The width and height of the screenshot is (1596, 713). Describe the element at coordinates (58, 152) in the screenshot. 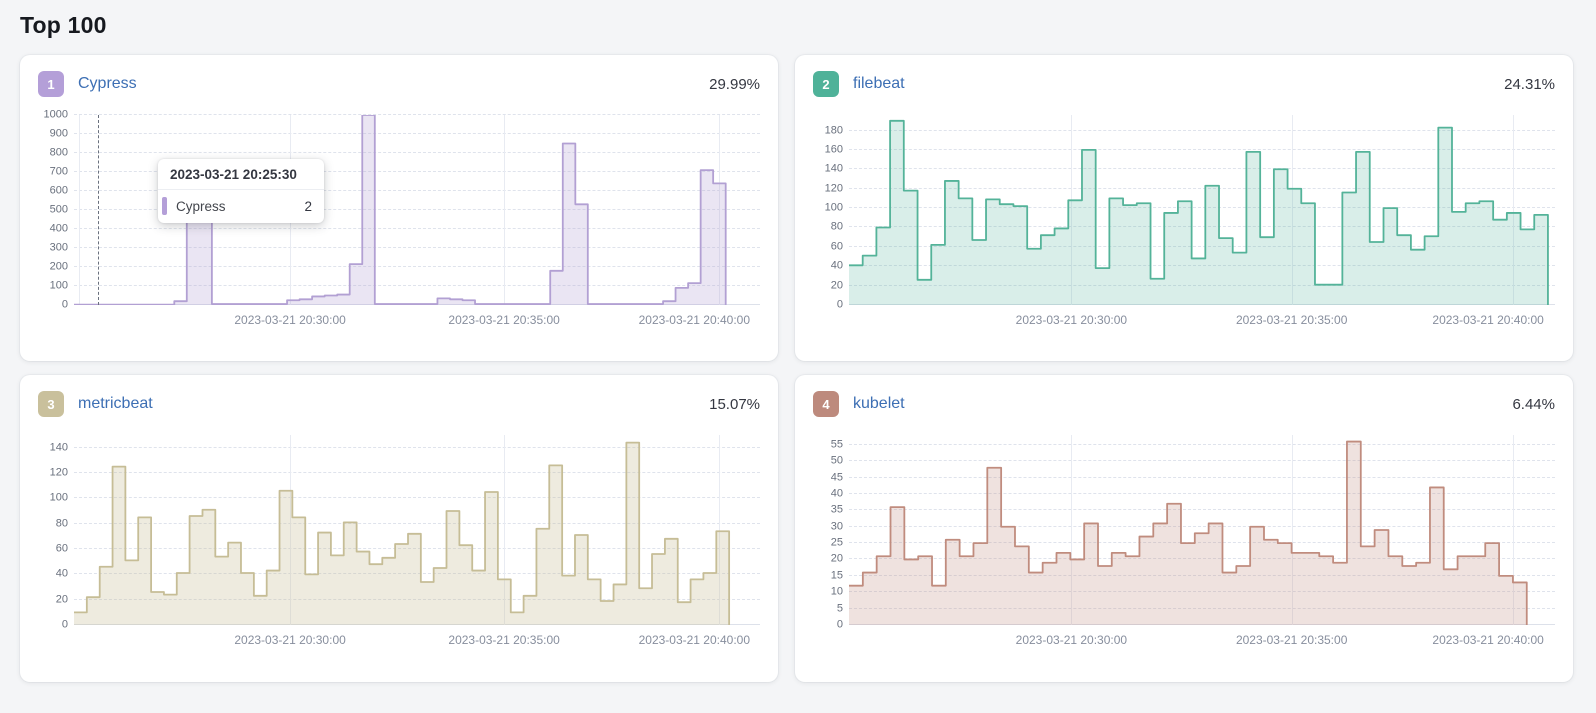

I see `y-axis-tick-label: 800` at that location.